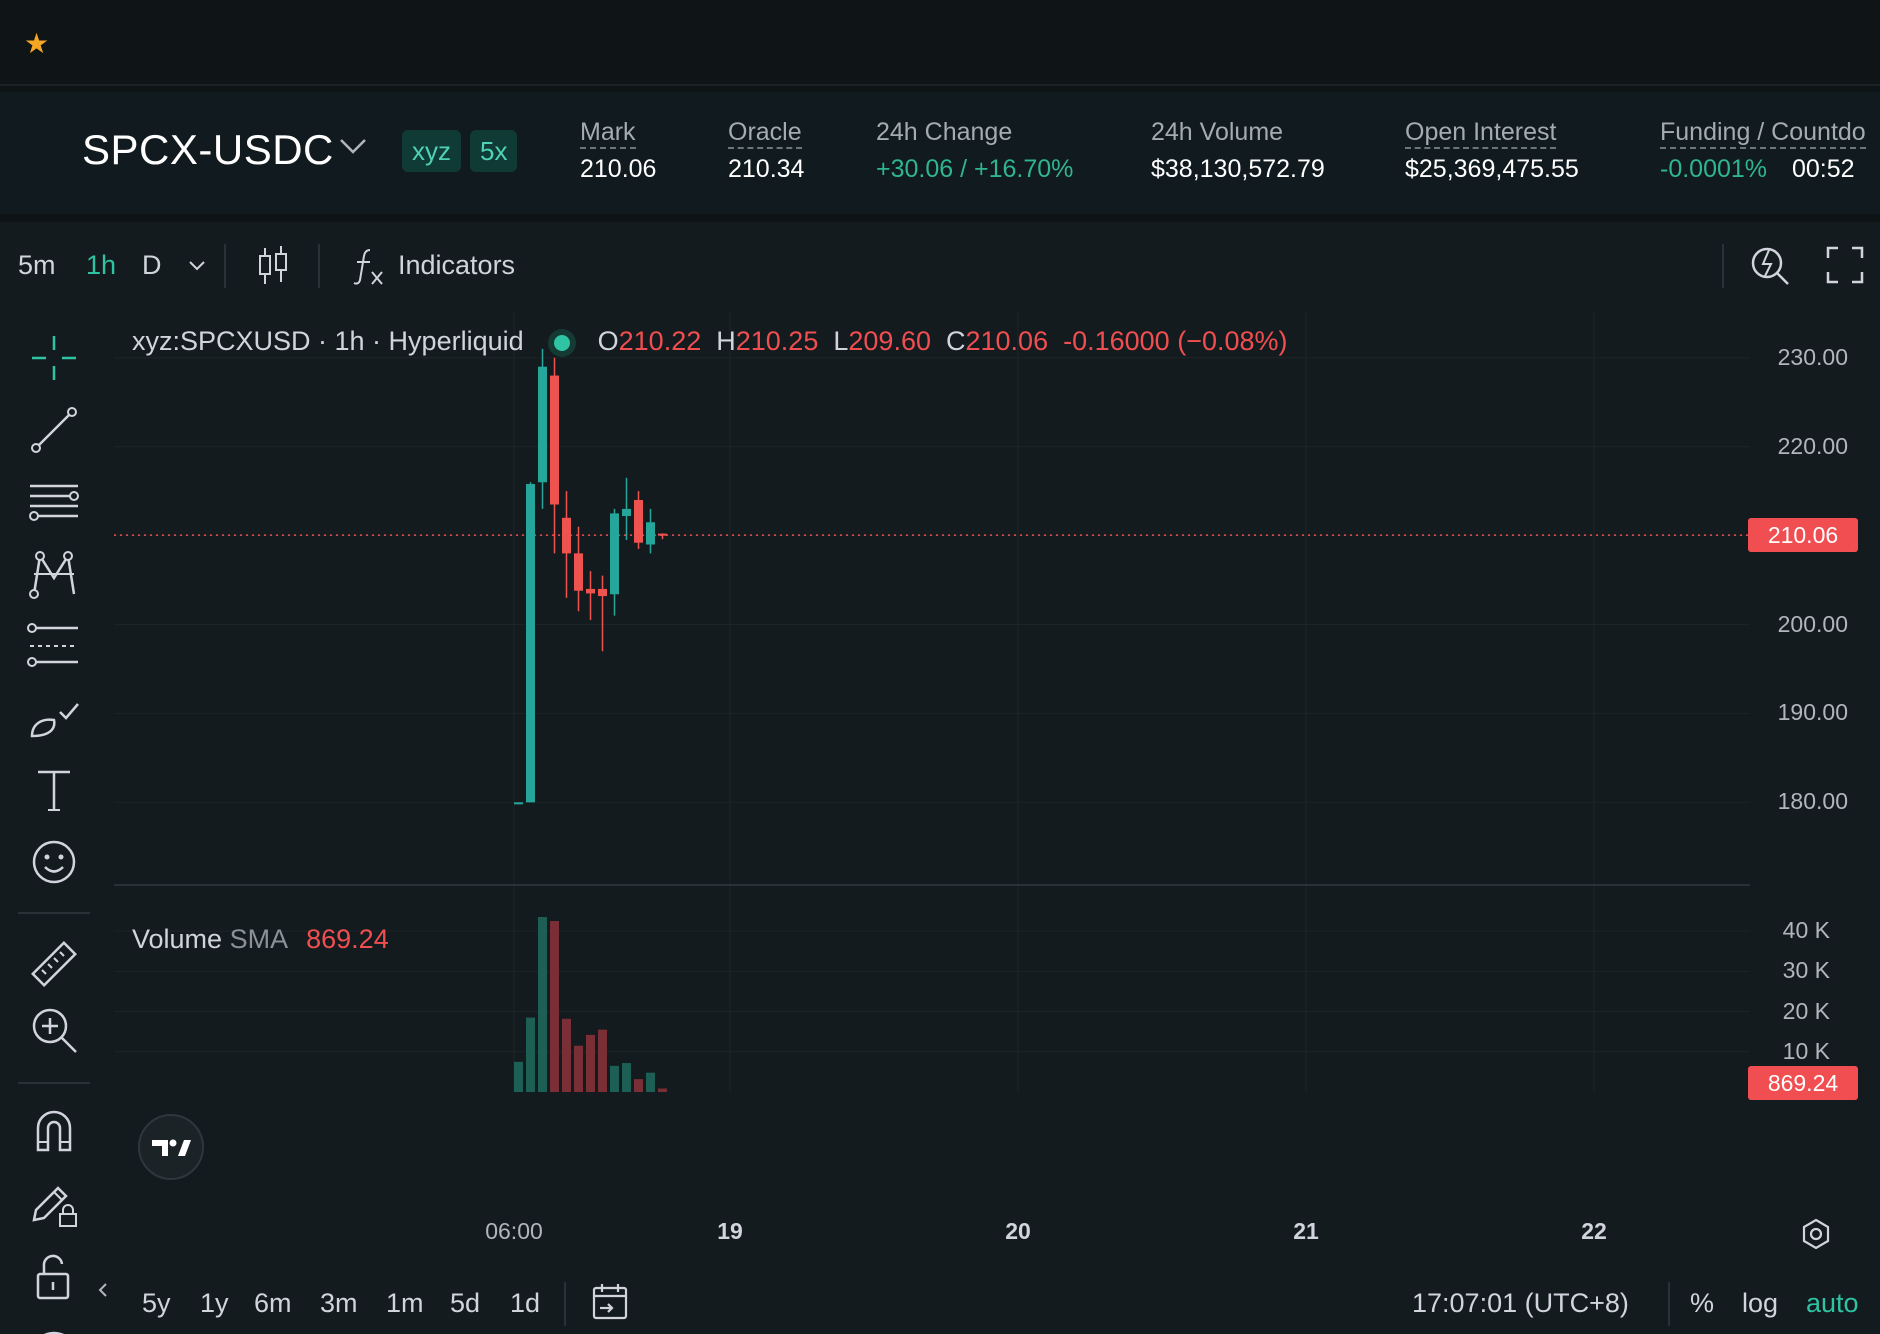 The width and height of the screenshot is (1880, 1334). I want to click on timeframe-d: D, so click(152, 265).